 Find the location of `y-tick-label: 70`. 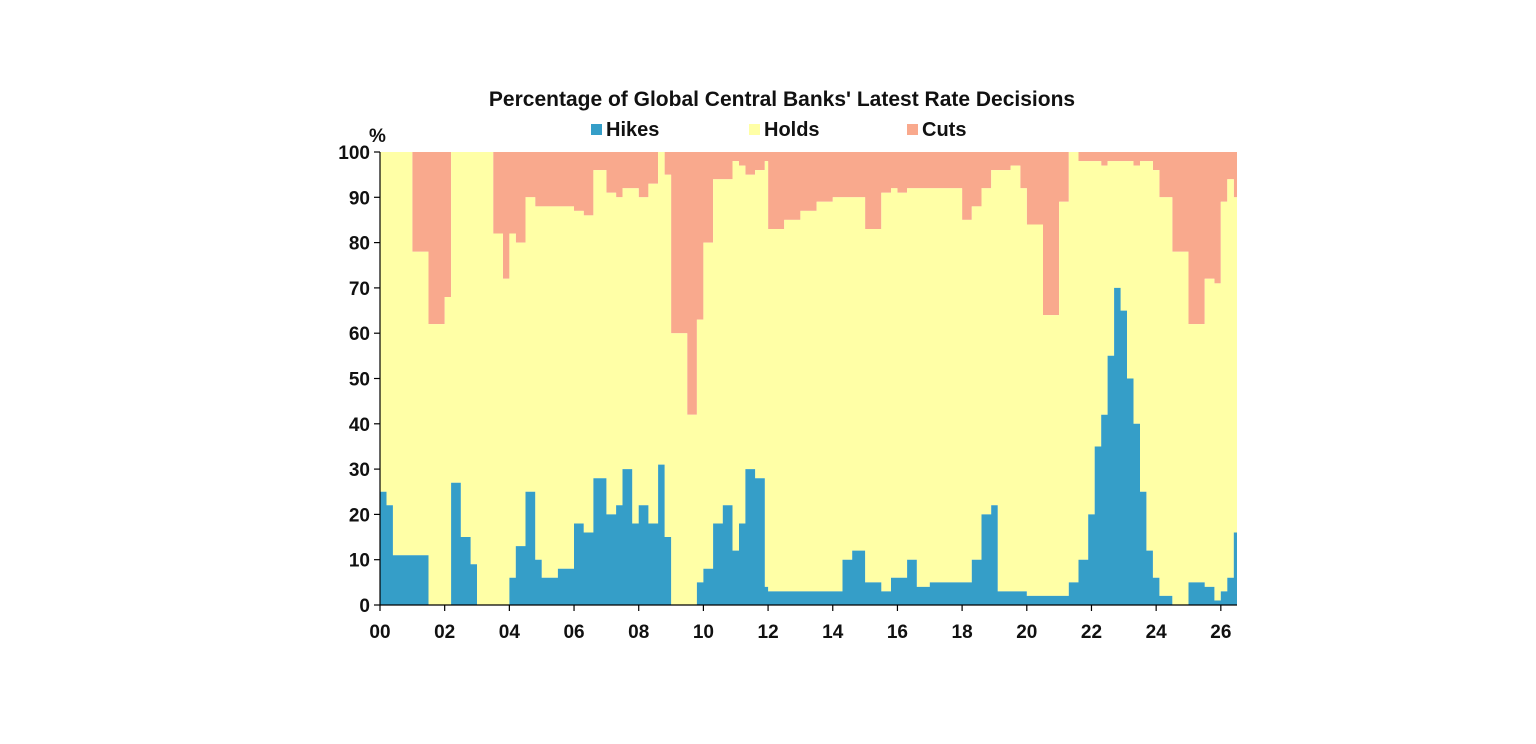

y-tick-label: 70 is located at coordinates (359, 289).